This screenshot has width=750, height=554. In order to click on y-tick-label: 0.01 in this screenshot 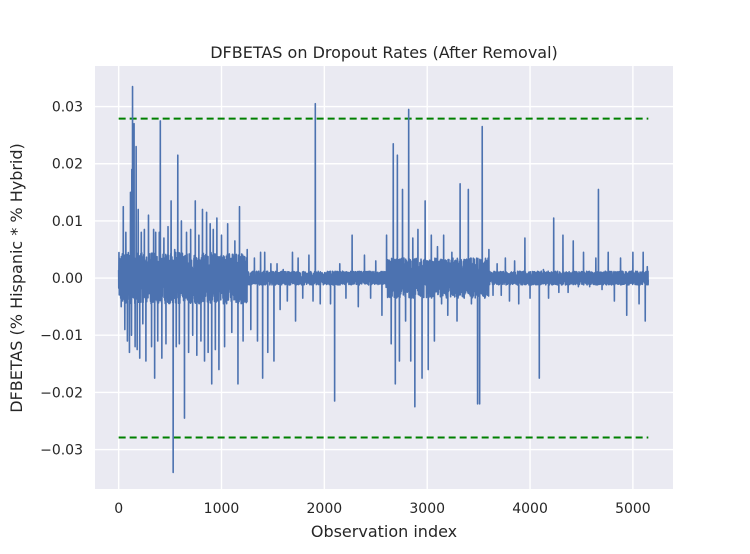, I will do `click(67, 222)`.